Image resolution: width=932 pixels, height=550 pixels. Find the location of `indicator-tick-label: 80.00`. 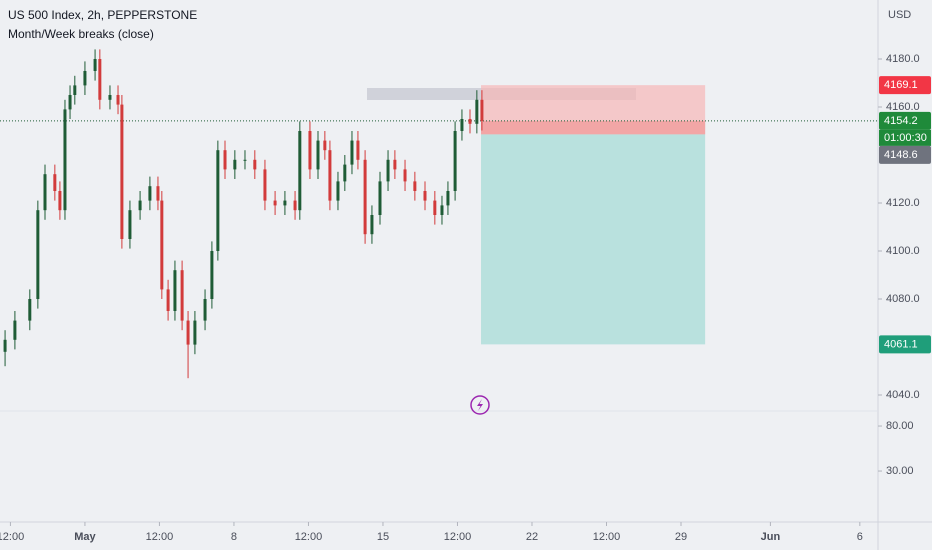

indicator-tick-label: 80.00 is located at coordinates (900, 426).